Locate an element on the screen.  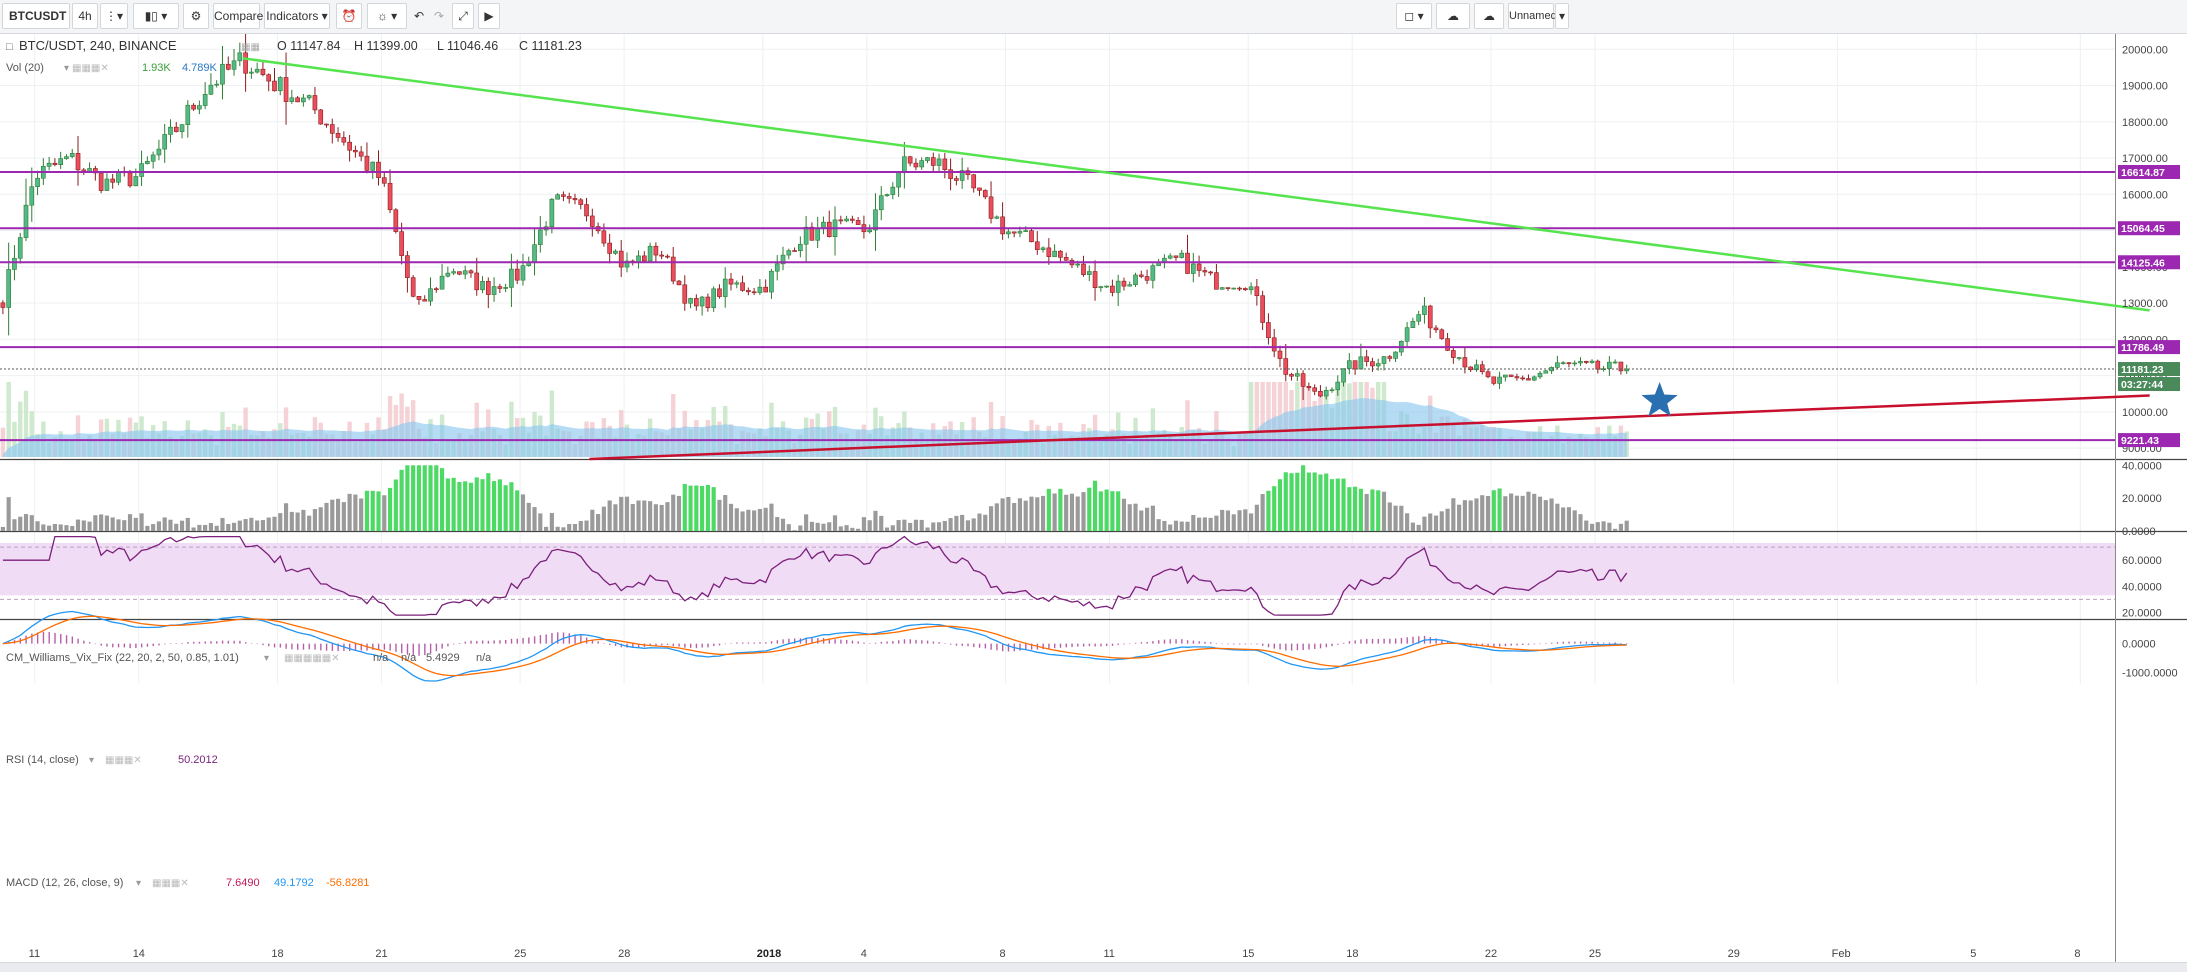
ideas-button: ☼ ▾ is located at coordinates (387, 16).